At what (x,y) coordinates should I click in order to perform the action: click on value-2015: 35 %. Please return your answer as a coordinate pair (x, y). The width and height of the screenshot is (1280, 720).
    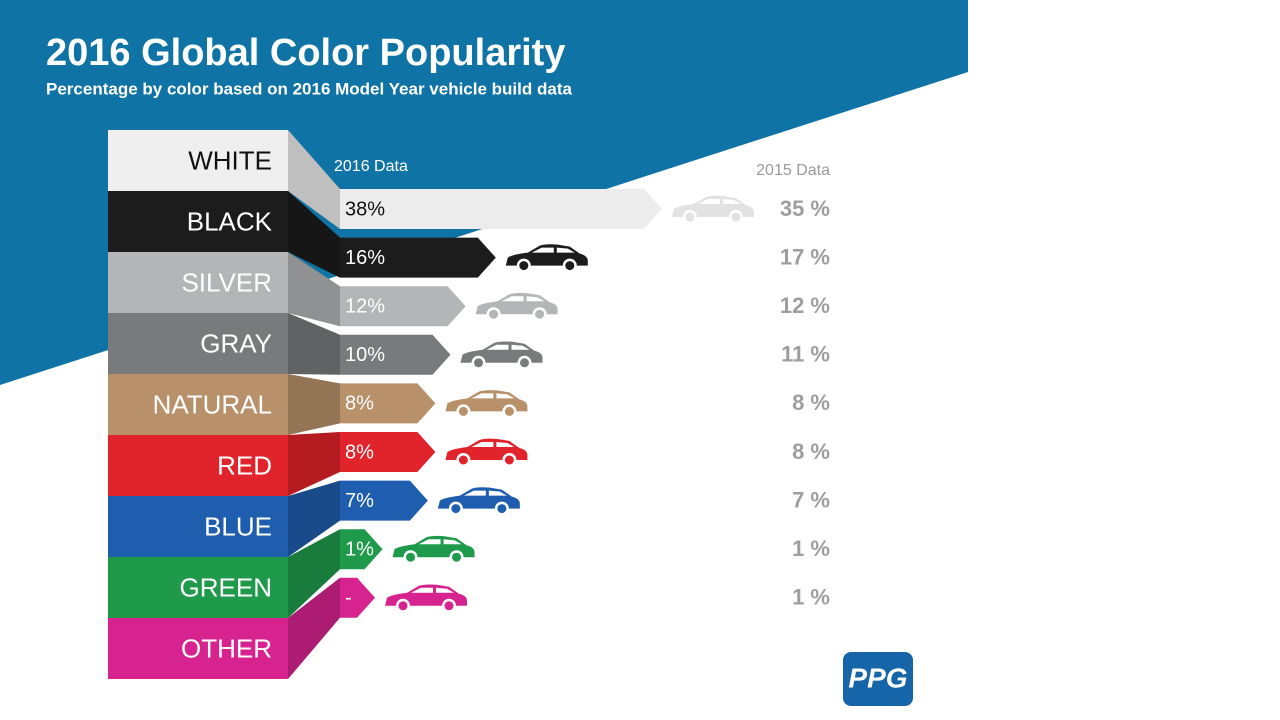
    Looking at the image, I should click on (805, 208).